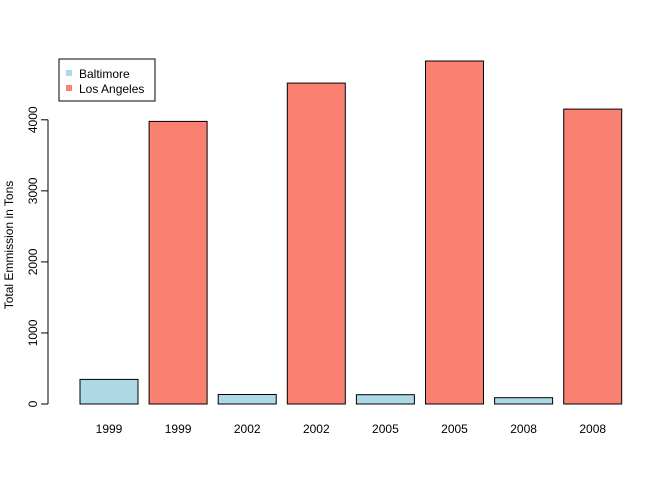 The width and height of the screenshot is (672, 480). What do you see at coordinates (33, 332) in the screenshot?
I see `y-tick-label: 1000` at bounding box center [33, 332].